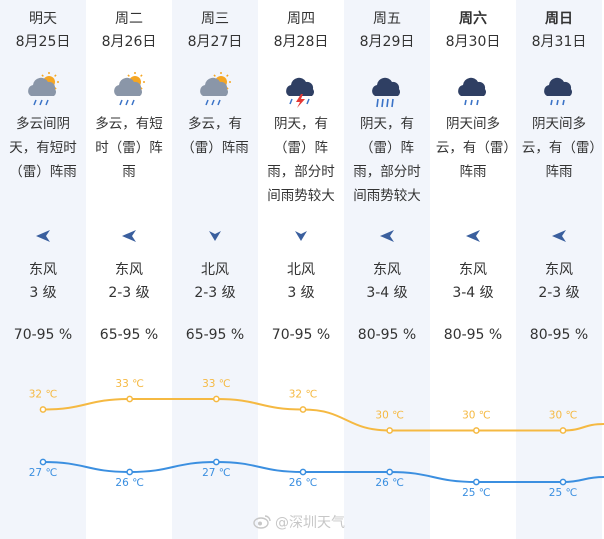  Describe the element at coordinates (129, 42) in the screenshot. I see `date-label: 8月26日` at that location.